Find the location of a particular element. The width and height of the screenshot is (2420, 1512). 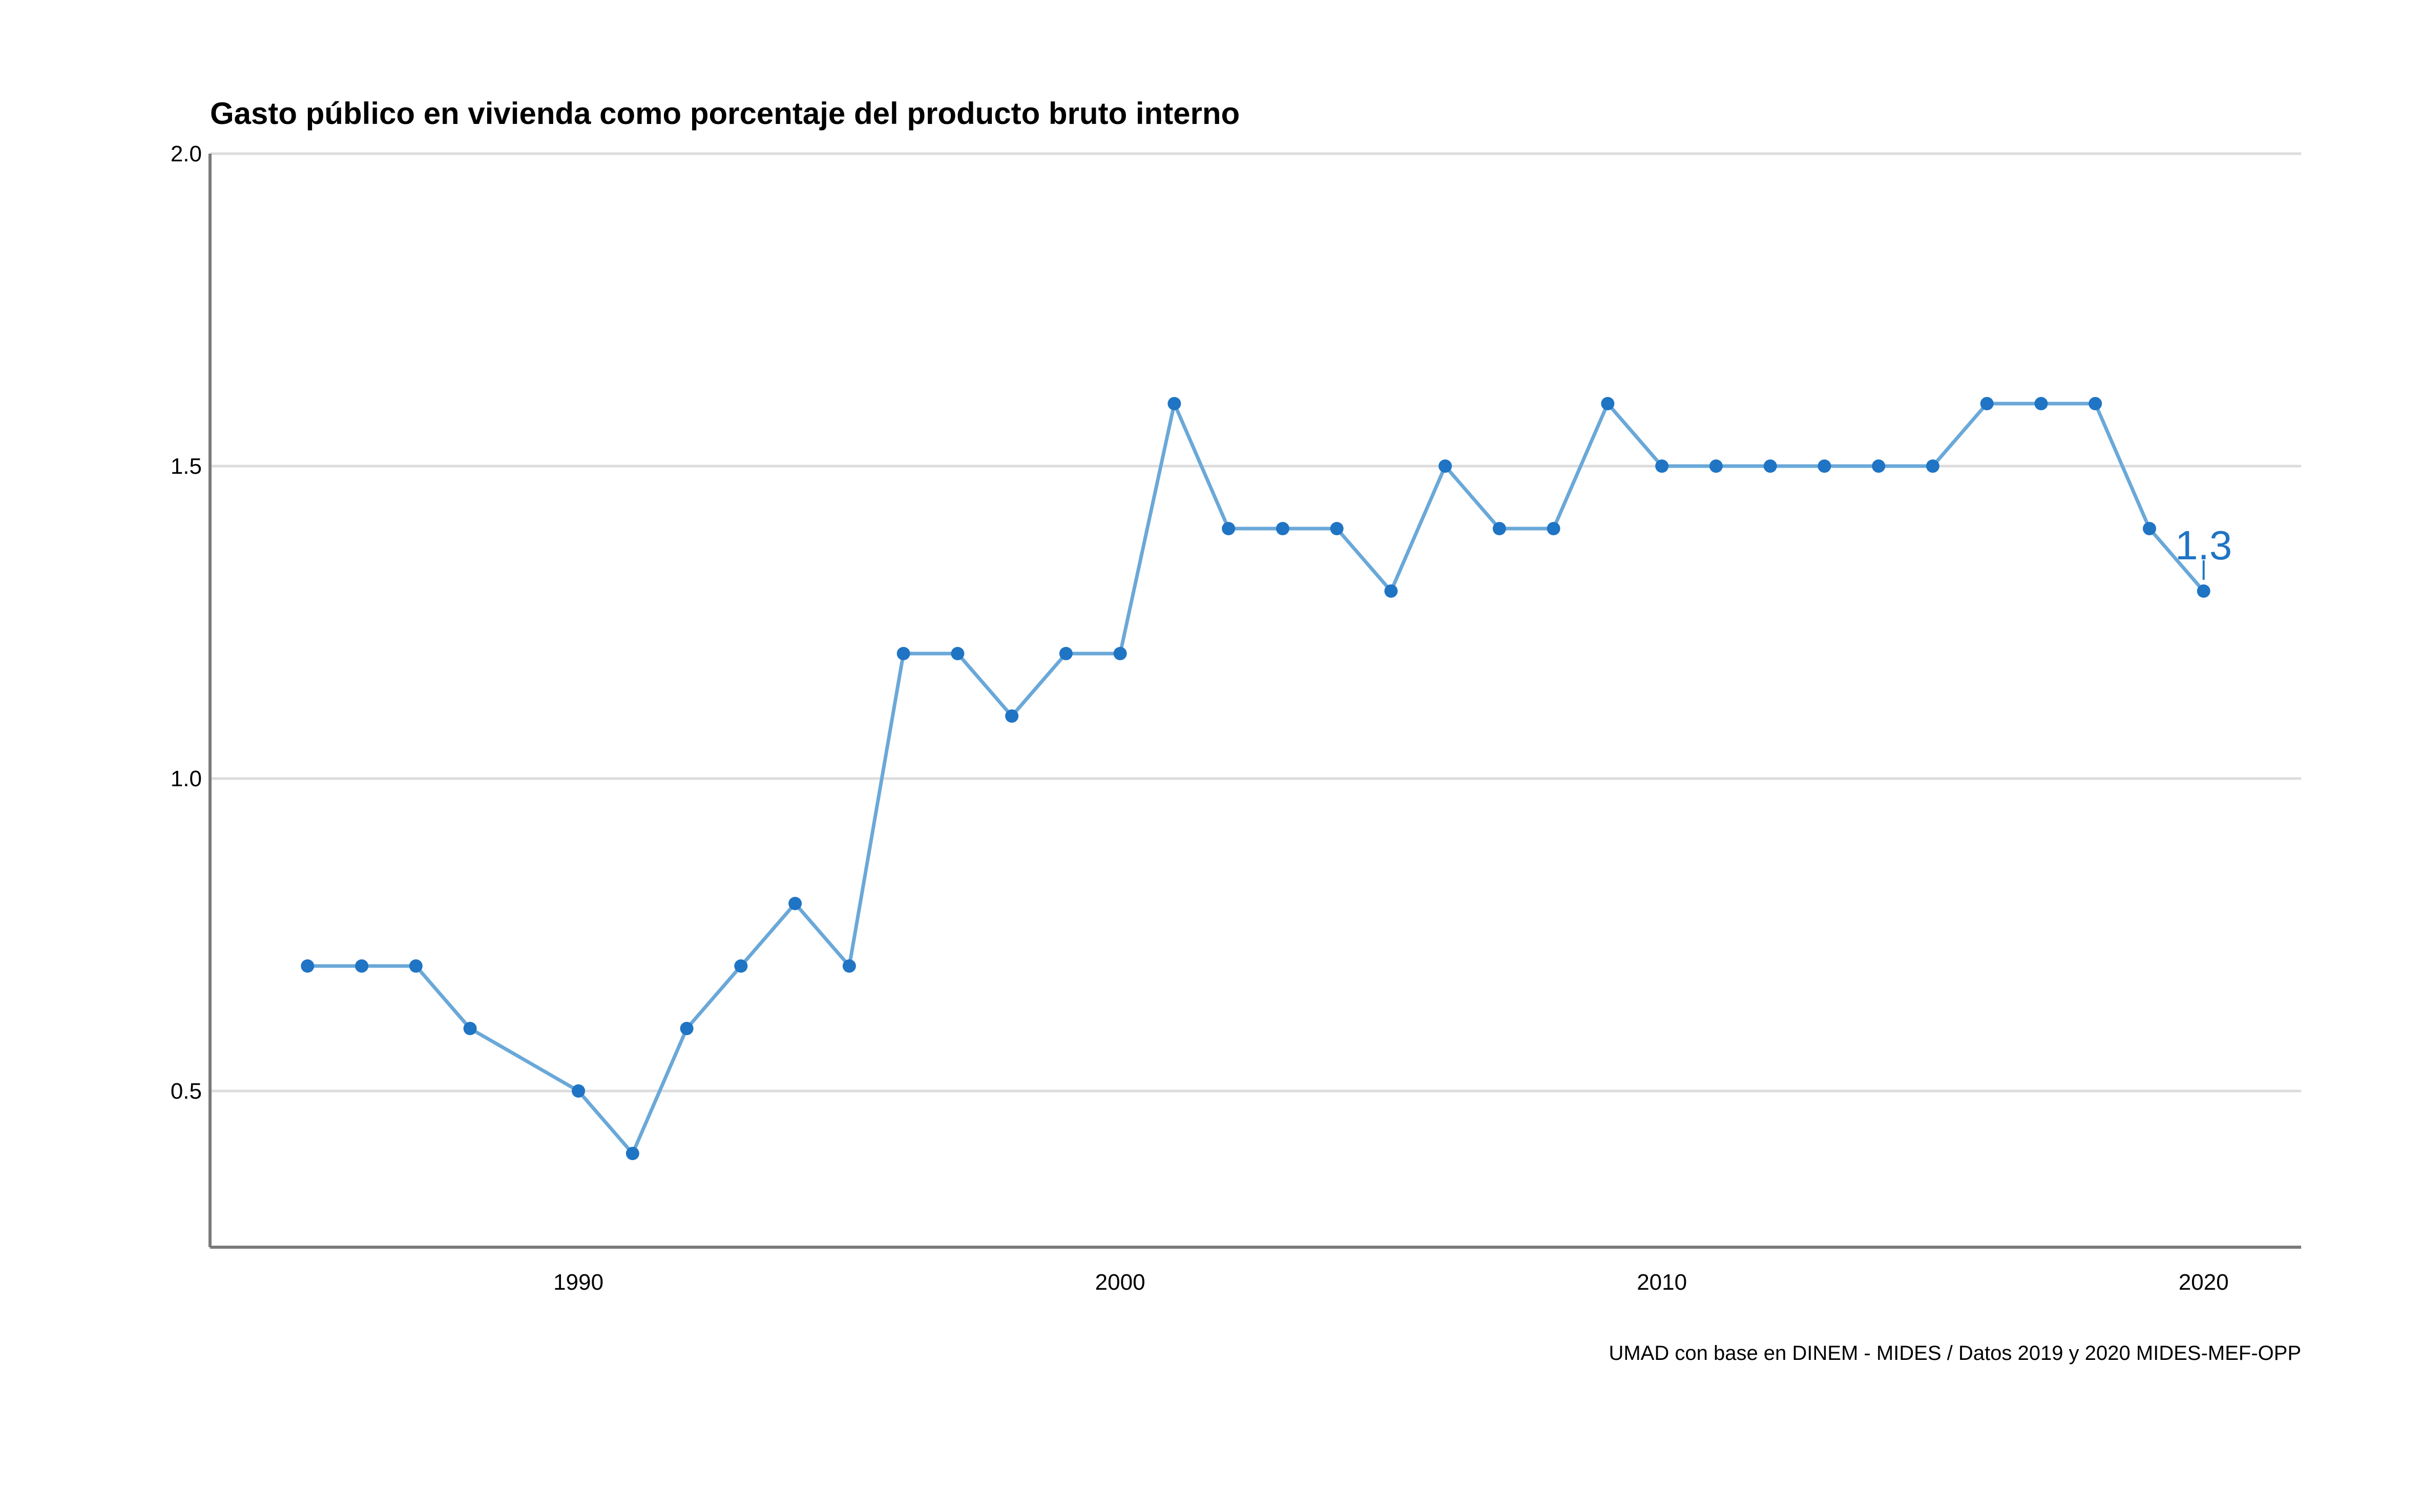

data-point-2017 is located at coordinates (2041, 403).